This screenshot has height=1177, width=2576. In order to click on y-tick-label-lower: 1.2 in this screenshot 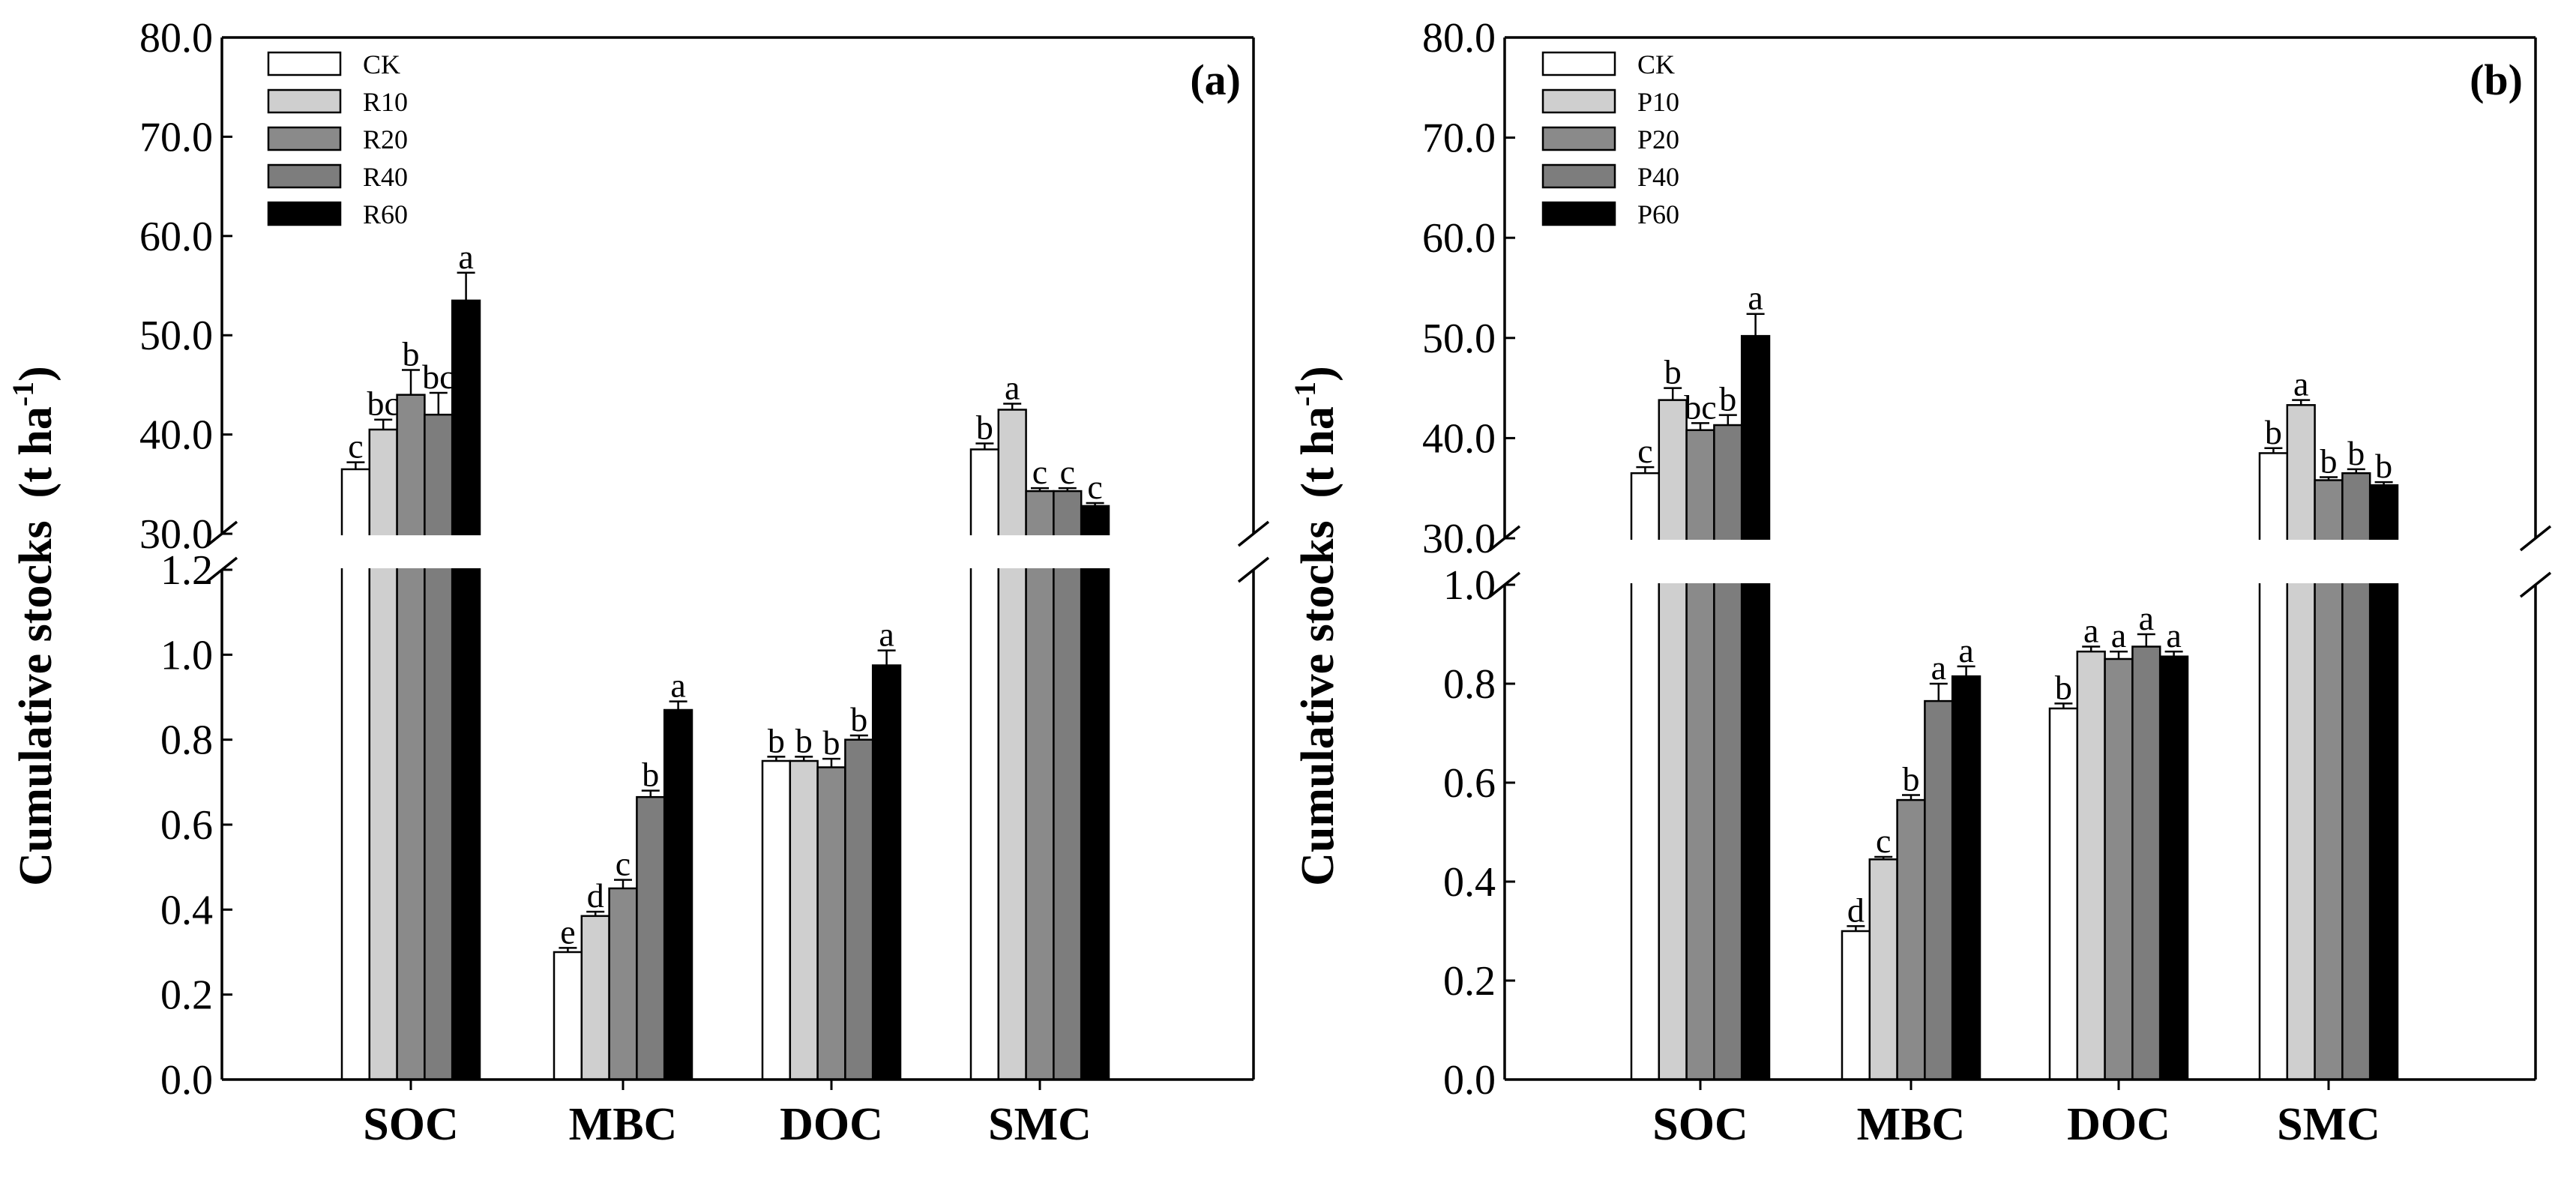, I will do `click(186, 570)`.